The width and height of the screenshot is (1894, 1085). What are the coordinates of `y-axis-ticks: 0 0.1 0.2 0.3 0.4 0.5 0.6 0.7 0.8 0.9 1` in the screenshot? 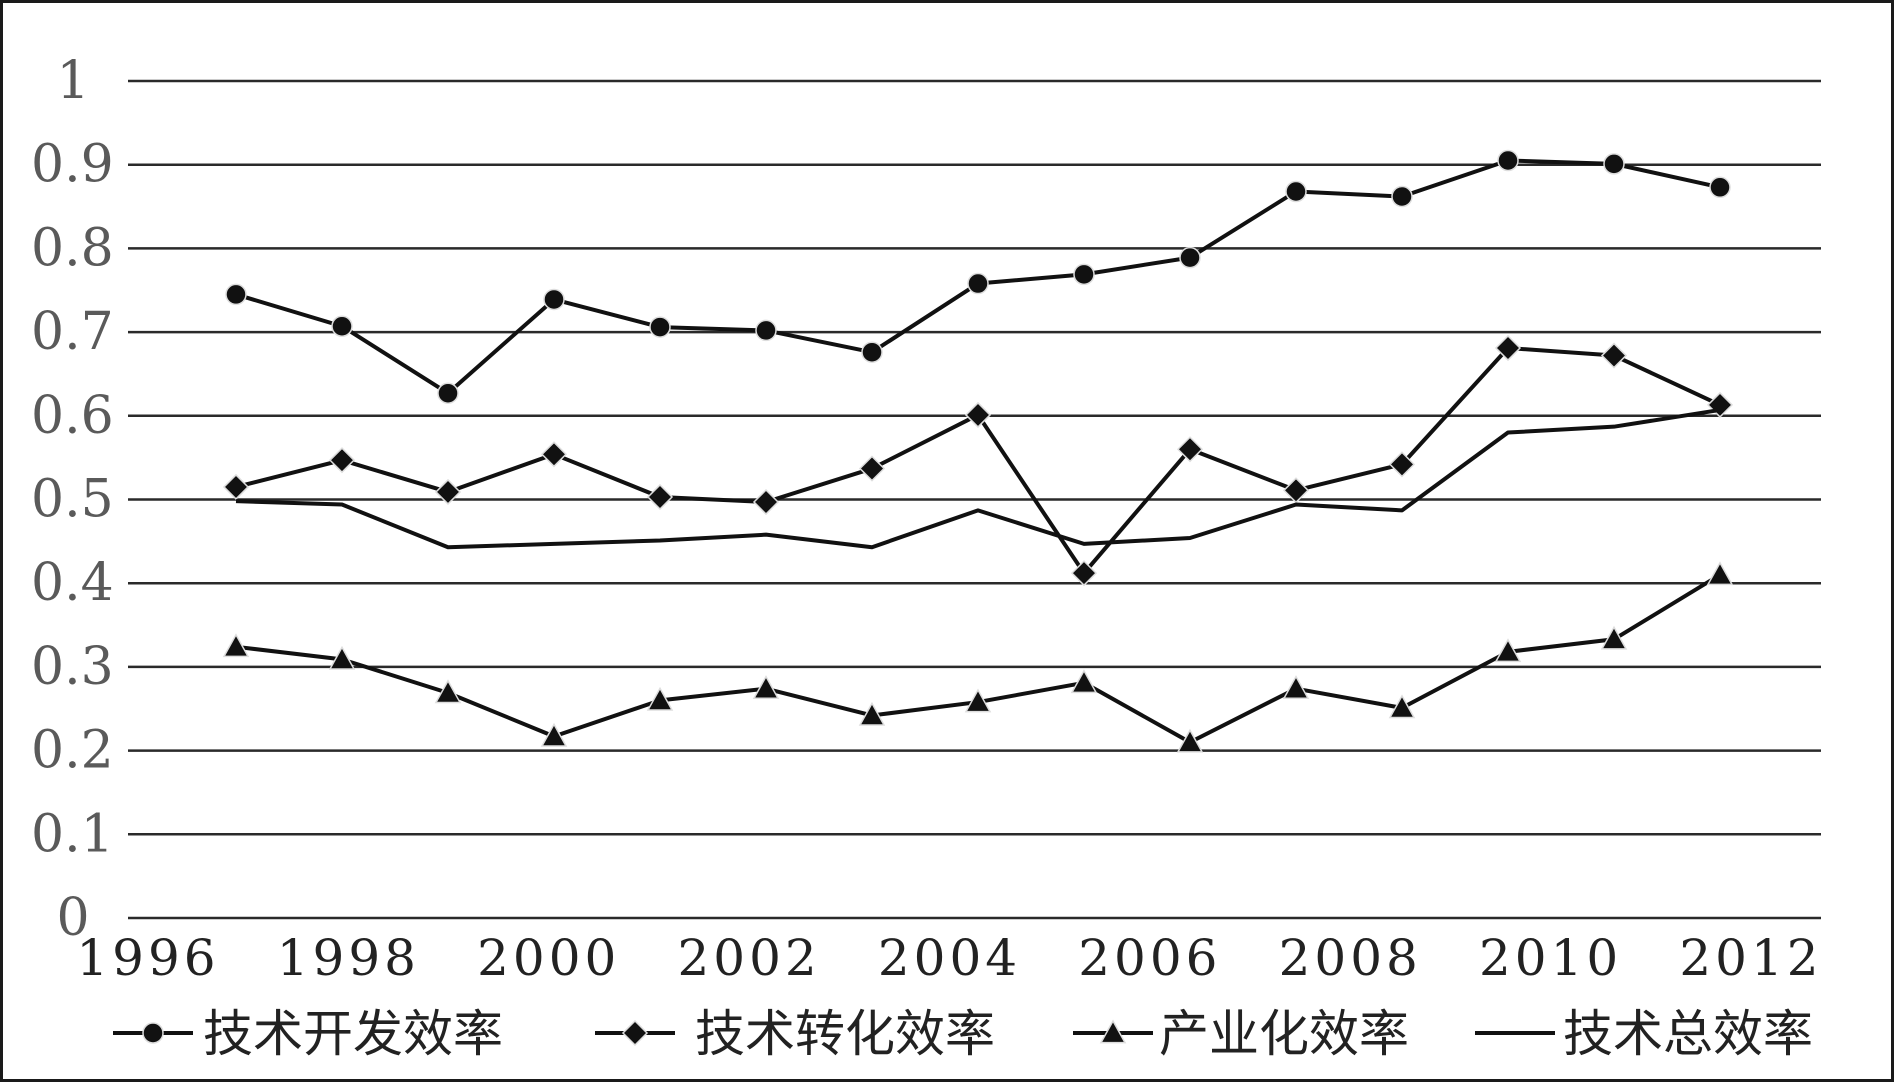 It's located at (72, 499).